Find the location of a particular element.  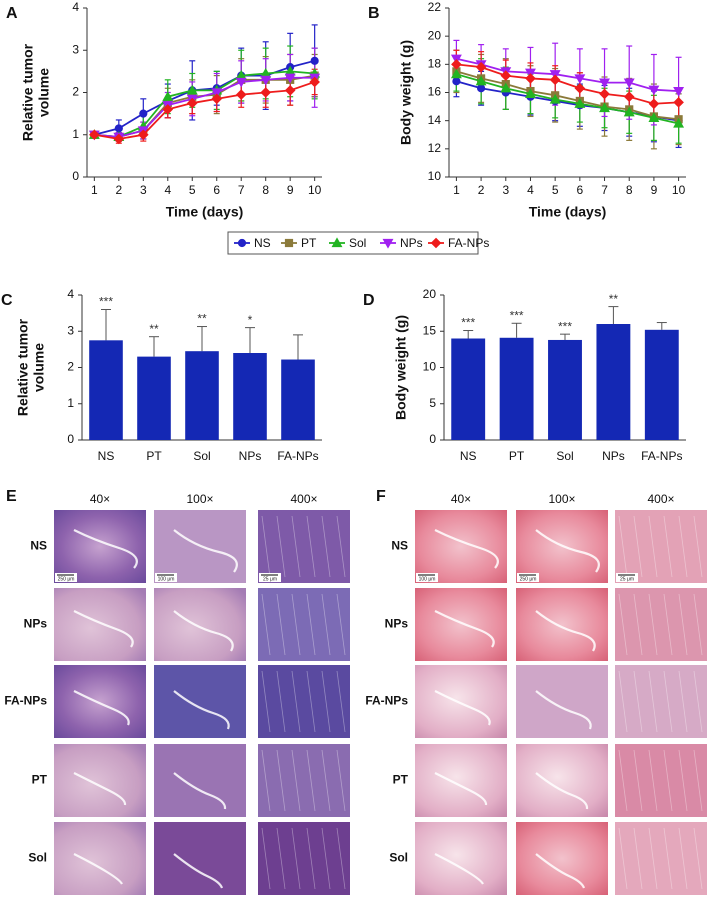

x-tick-label: 10 is located at coordinates (315, 190).